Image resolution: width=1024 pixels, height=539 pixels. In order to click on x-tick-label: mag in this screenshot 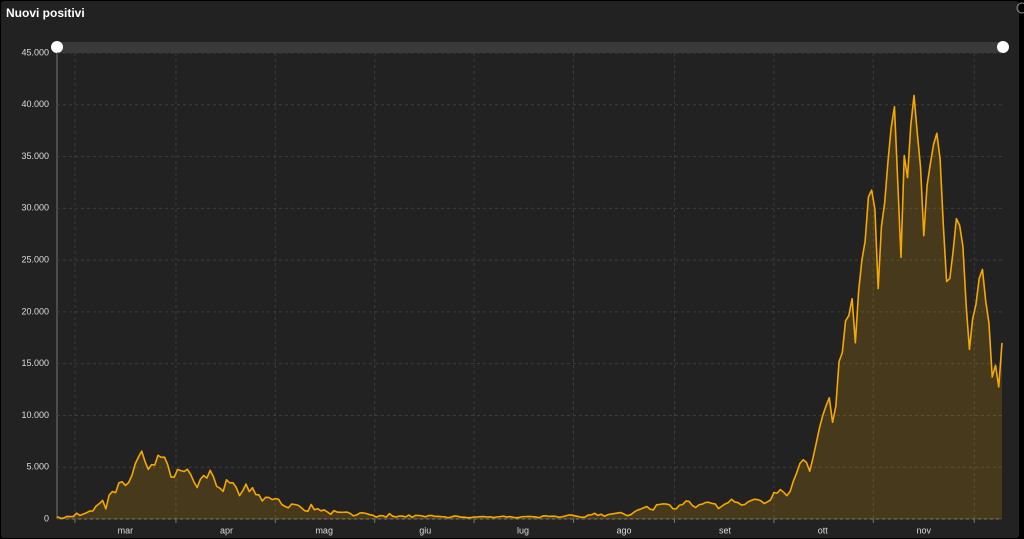, I will do `click(324, 530)`.